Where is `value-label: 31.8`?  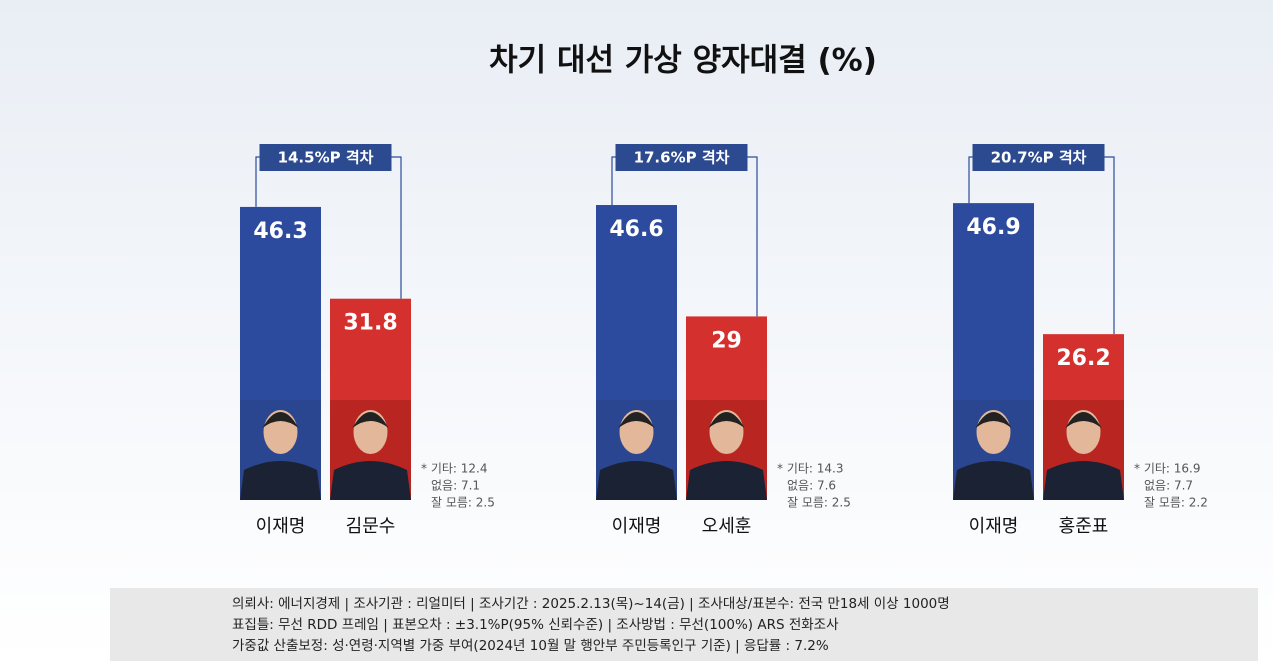 value-label: 31.8 is located at coordinates (370, 323).